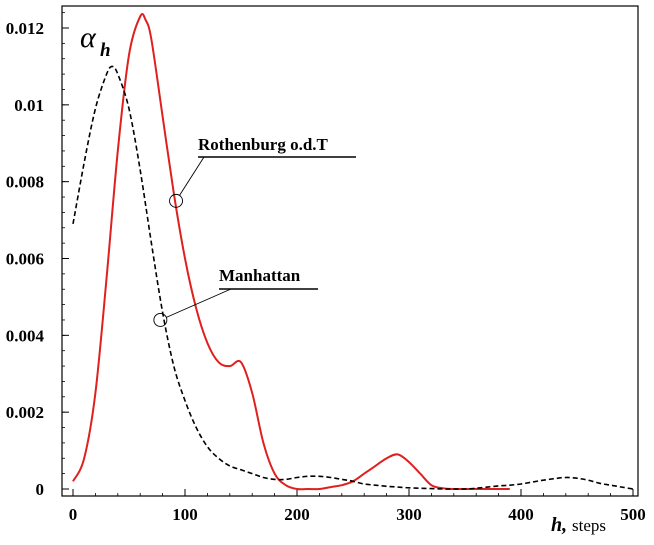 The image size is (654, 545). What do you see at coordinates (40, 489) in the screenshot?
I see `y-tick-label-0: 0` at bounding box center [40, 489].